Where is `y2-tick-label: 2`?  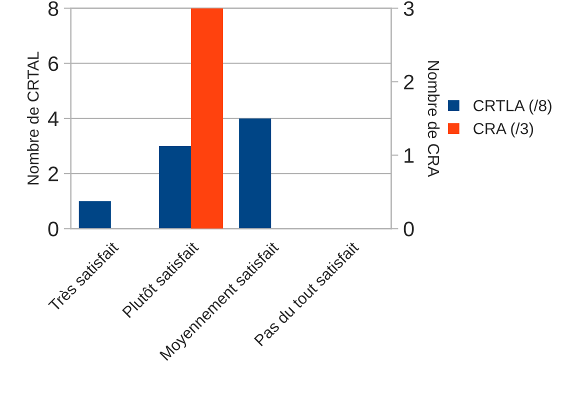 y2-tick-label: 2 is located at coordinates (409, 82).